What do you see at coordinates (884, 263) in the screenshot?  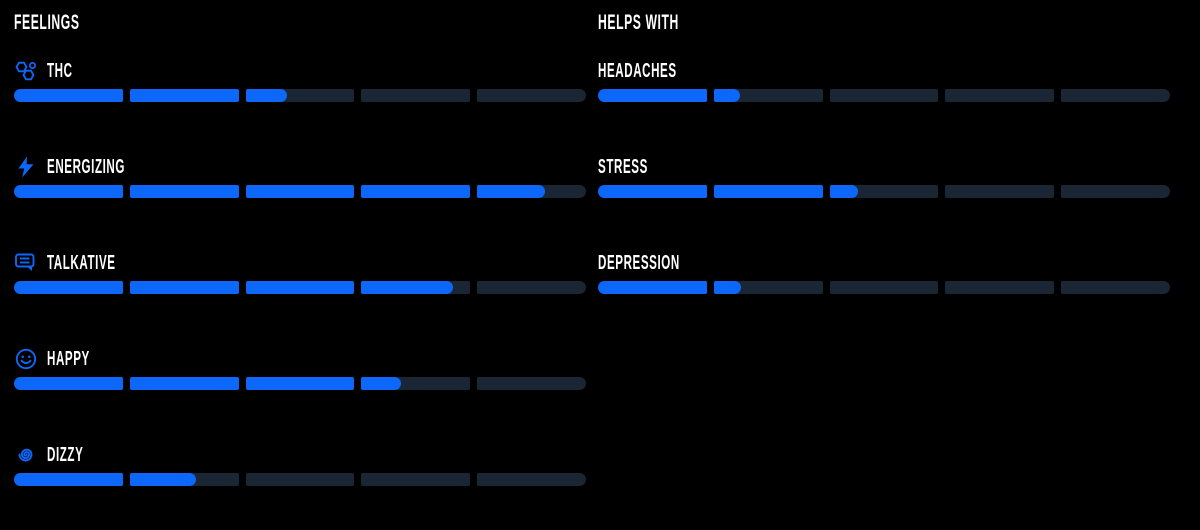 I see `condition-label-row: DEPRESSION` at bounding box center [884, 263].